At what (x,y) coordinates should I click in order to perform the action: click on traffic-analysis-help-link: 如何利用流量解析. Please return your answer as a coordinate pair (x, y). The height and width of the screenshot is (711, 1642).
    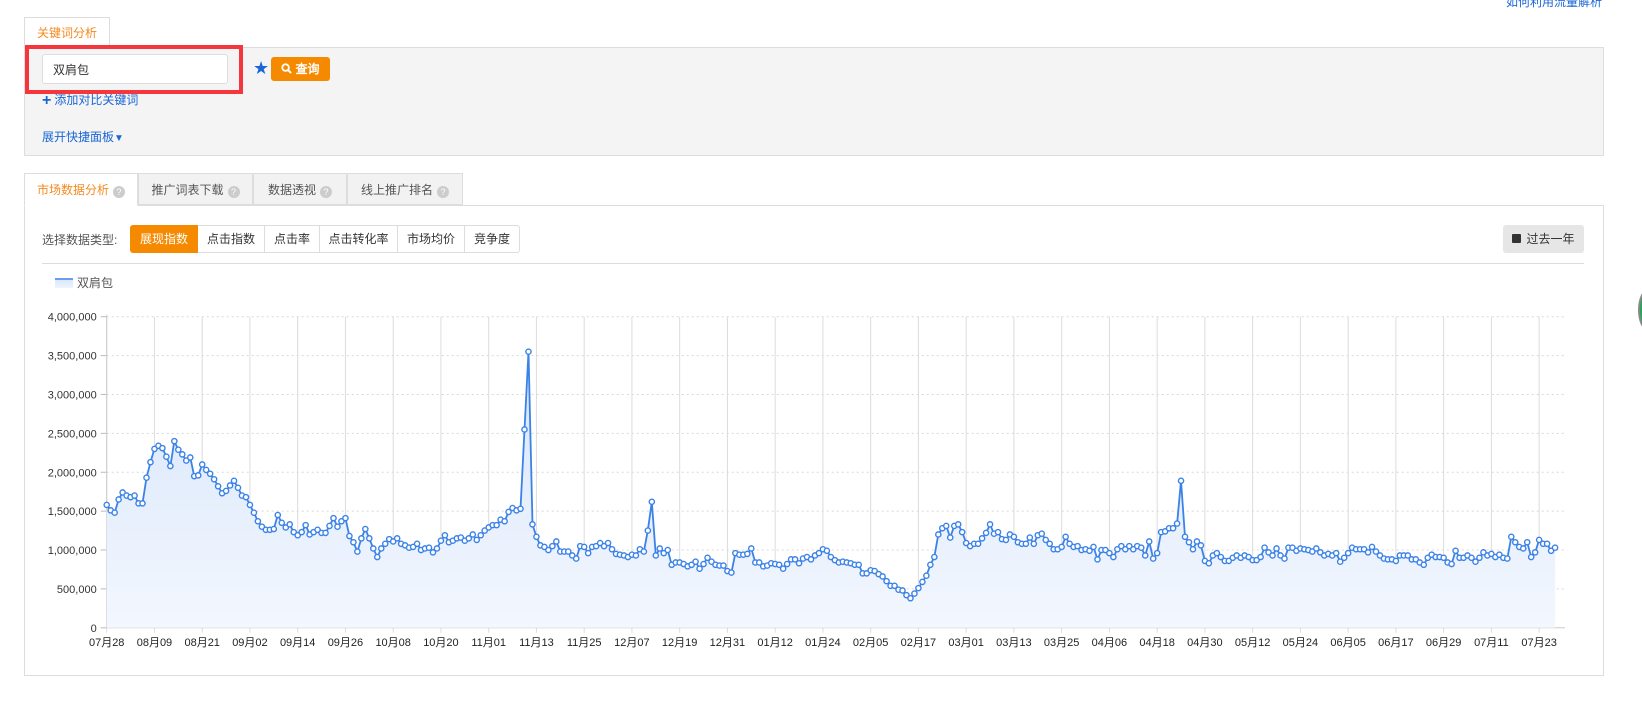
    Looking at the image, I should click on (1553, 4).